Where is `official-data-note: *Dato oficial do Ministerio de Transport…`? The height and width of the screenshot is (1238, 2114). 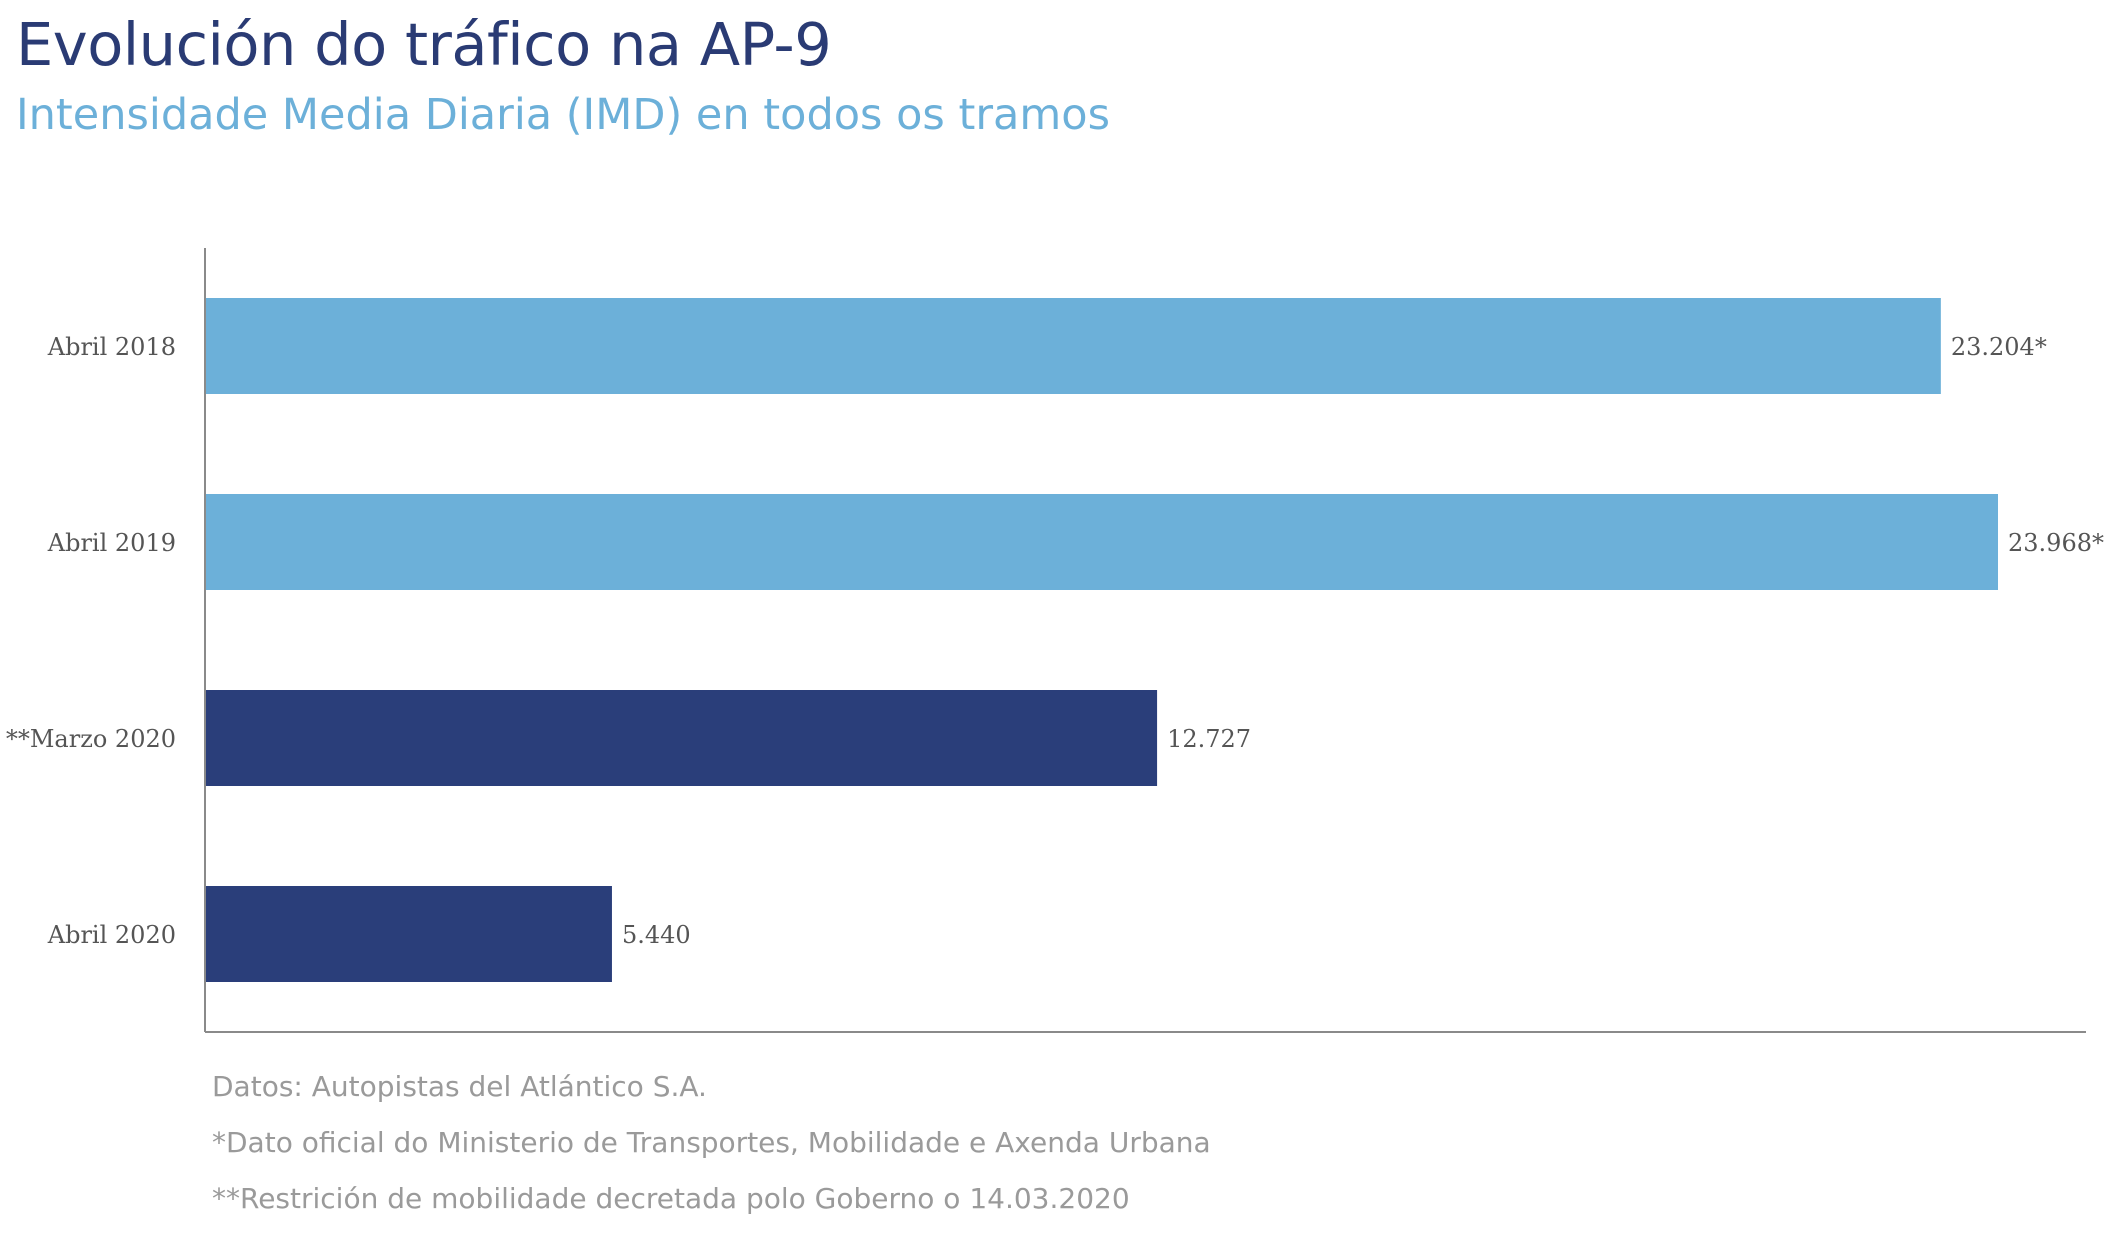 official-data-note: *Dato oficial do Ministerio de Transport… is located at coordinates (711, 1142).